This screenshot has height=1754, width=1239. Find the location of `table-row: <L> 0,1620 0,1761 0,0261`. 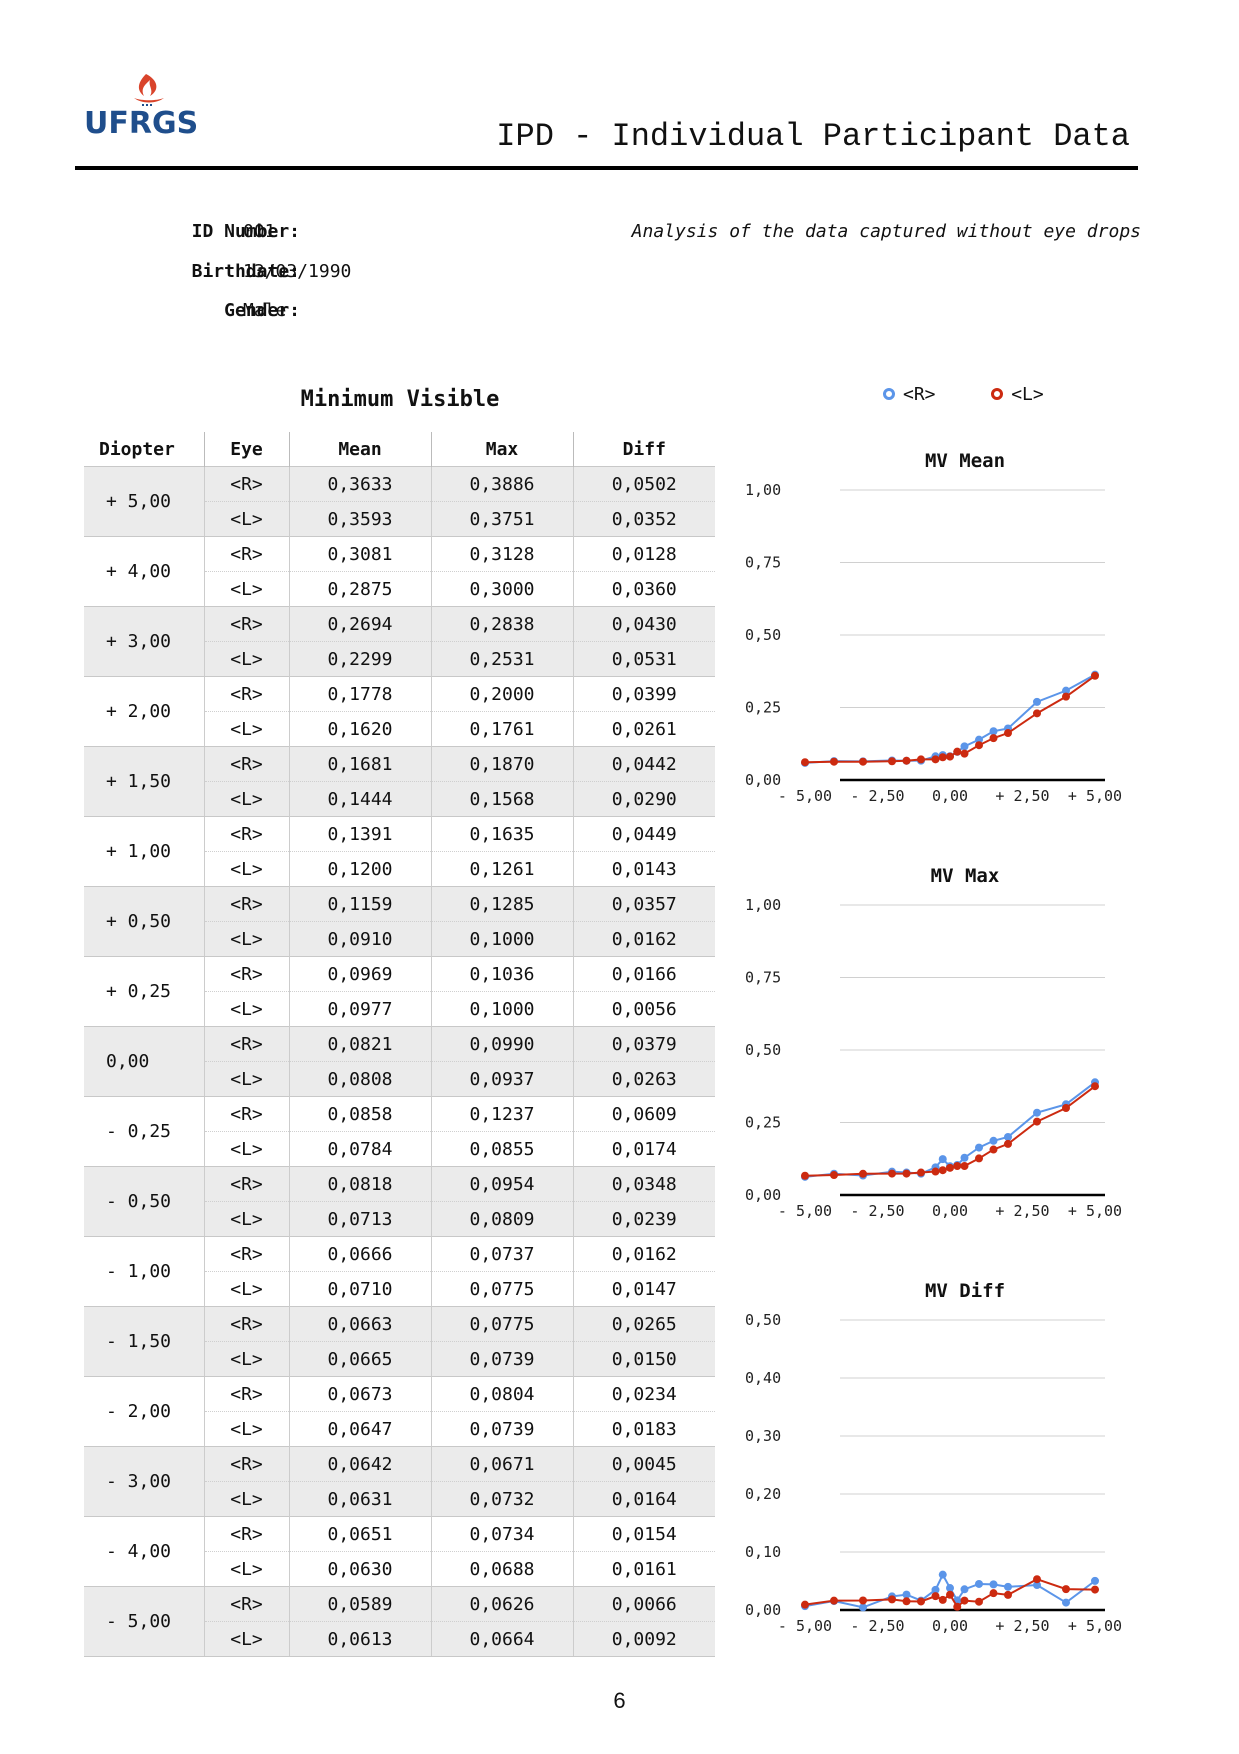

table-row: <L> 0,1620 0,1761 0,0261 is located at coordinates (399, 729).